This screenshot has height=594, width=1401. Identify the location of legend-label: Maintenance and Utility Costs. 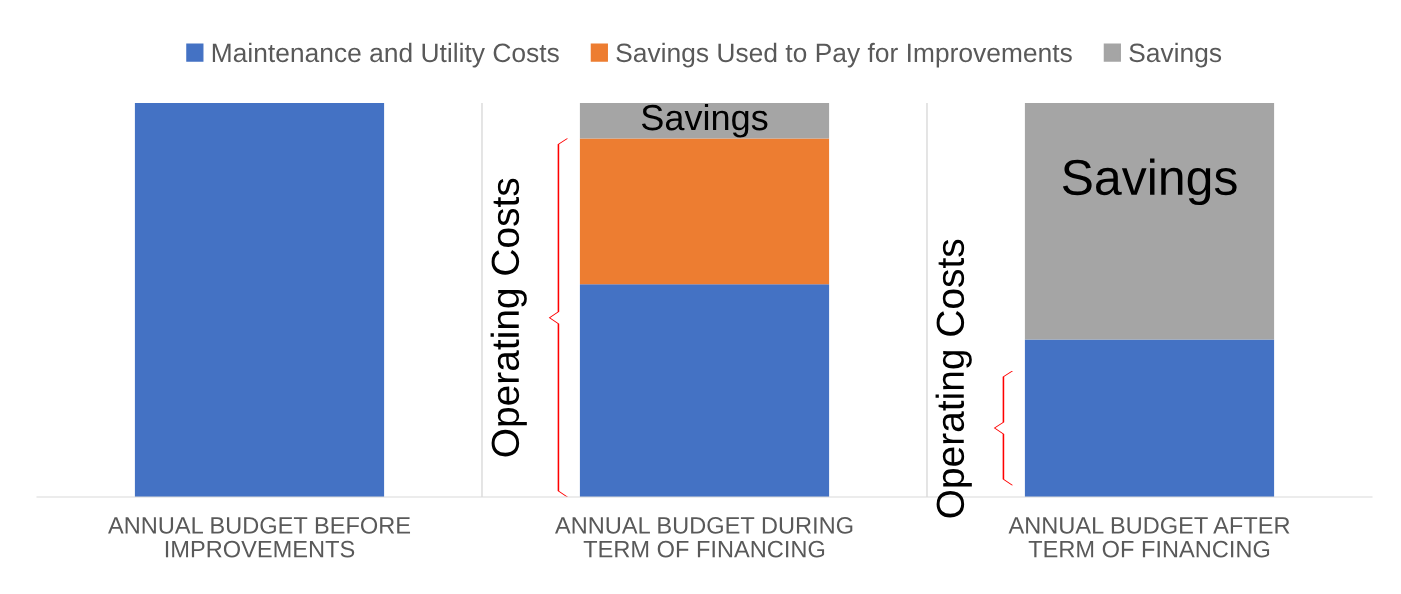
(385, 55).